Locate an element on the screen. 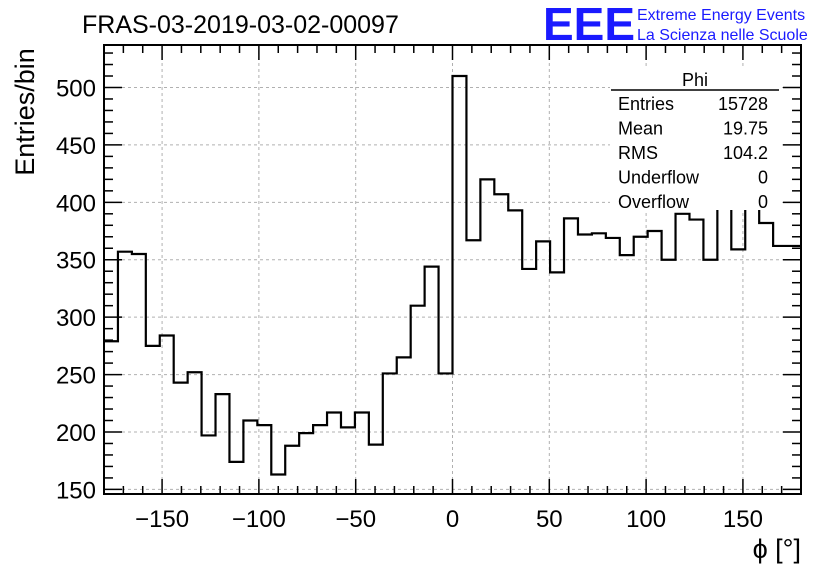 The height and width of the screenshot is (572, 836). y-tick-label-0: 150 is located at coordinates (76, 490).